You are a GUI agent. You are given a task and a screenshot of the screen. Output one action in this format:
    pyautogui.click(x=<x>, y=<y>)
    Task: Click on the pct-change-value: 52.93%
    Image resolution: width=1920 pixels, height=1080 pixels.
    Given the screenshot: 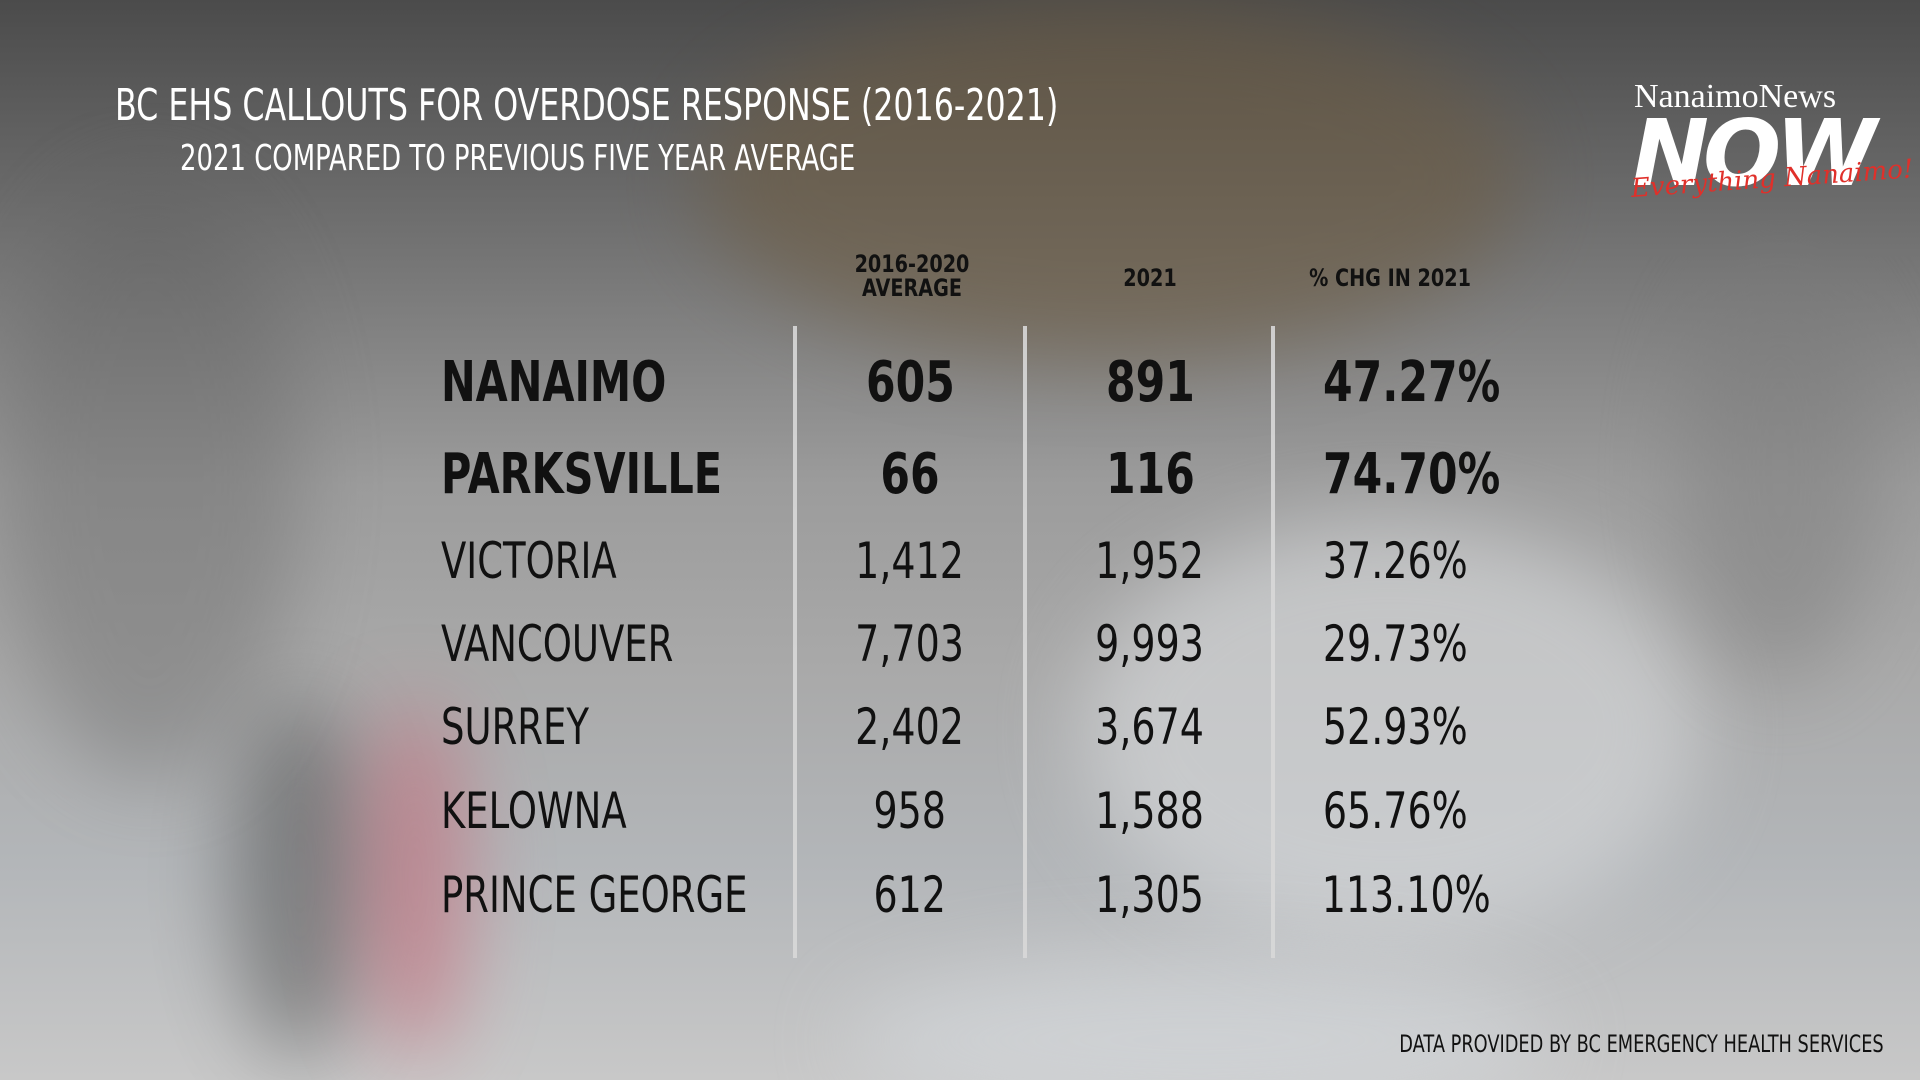 What is the action you would take?
    pyautogui.click(x=1395, y=727)
    